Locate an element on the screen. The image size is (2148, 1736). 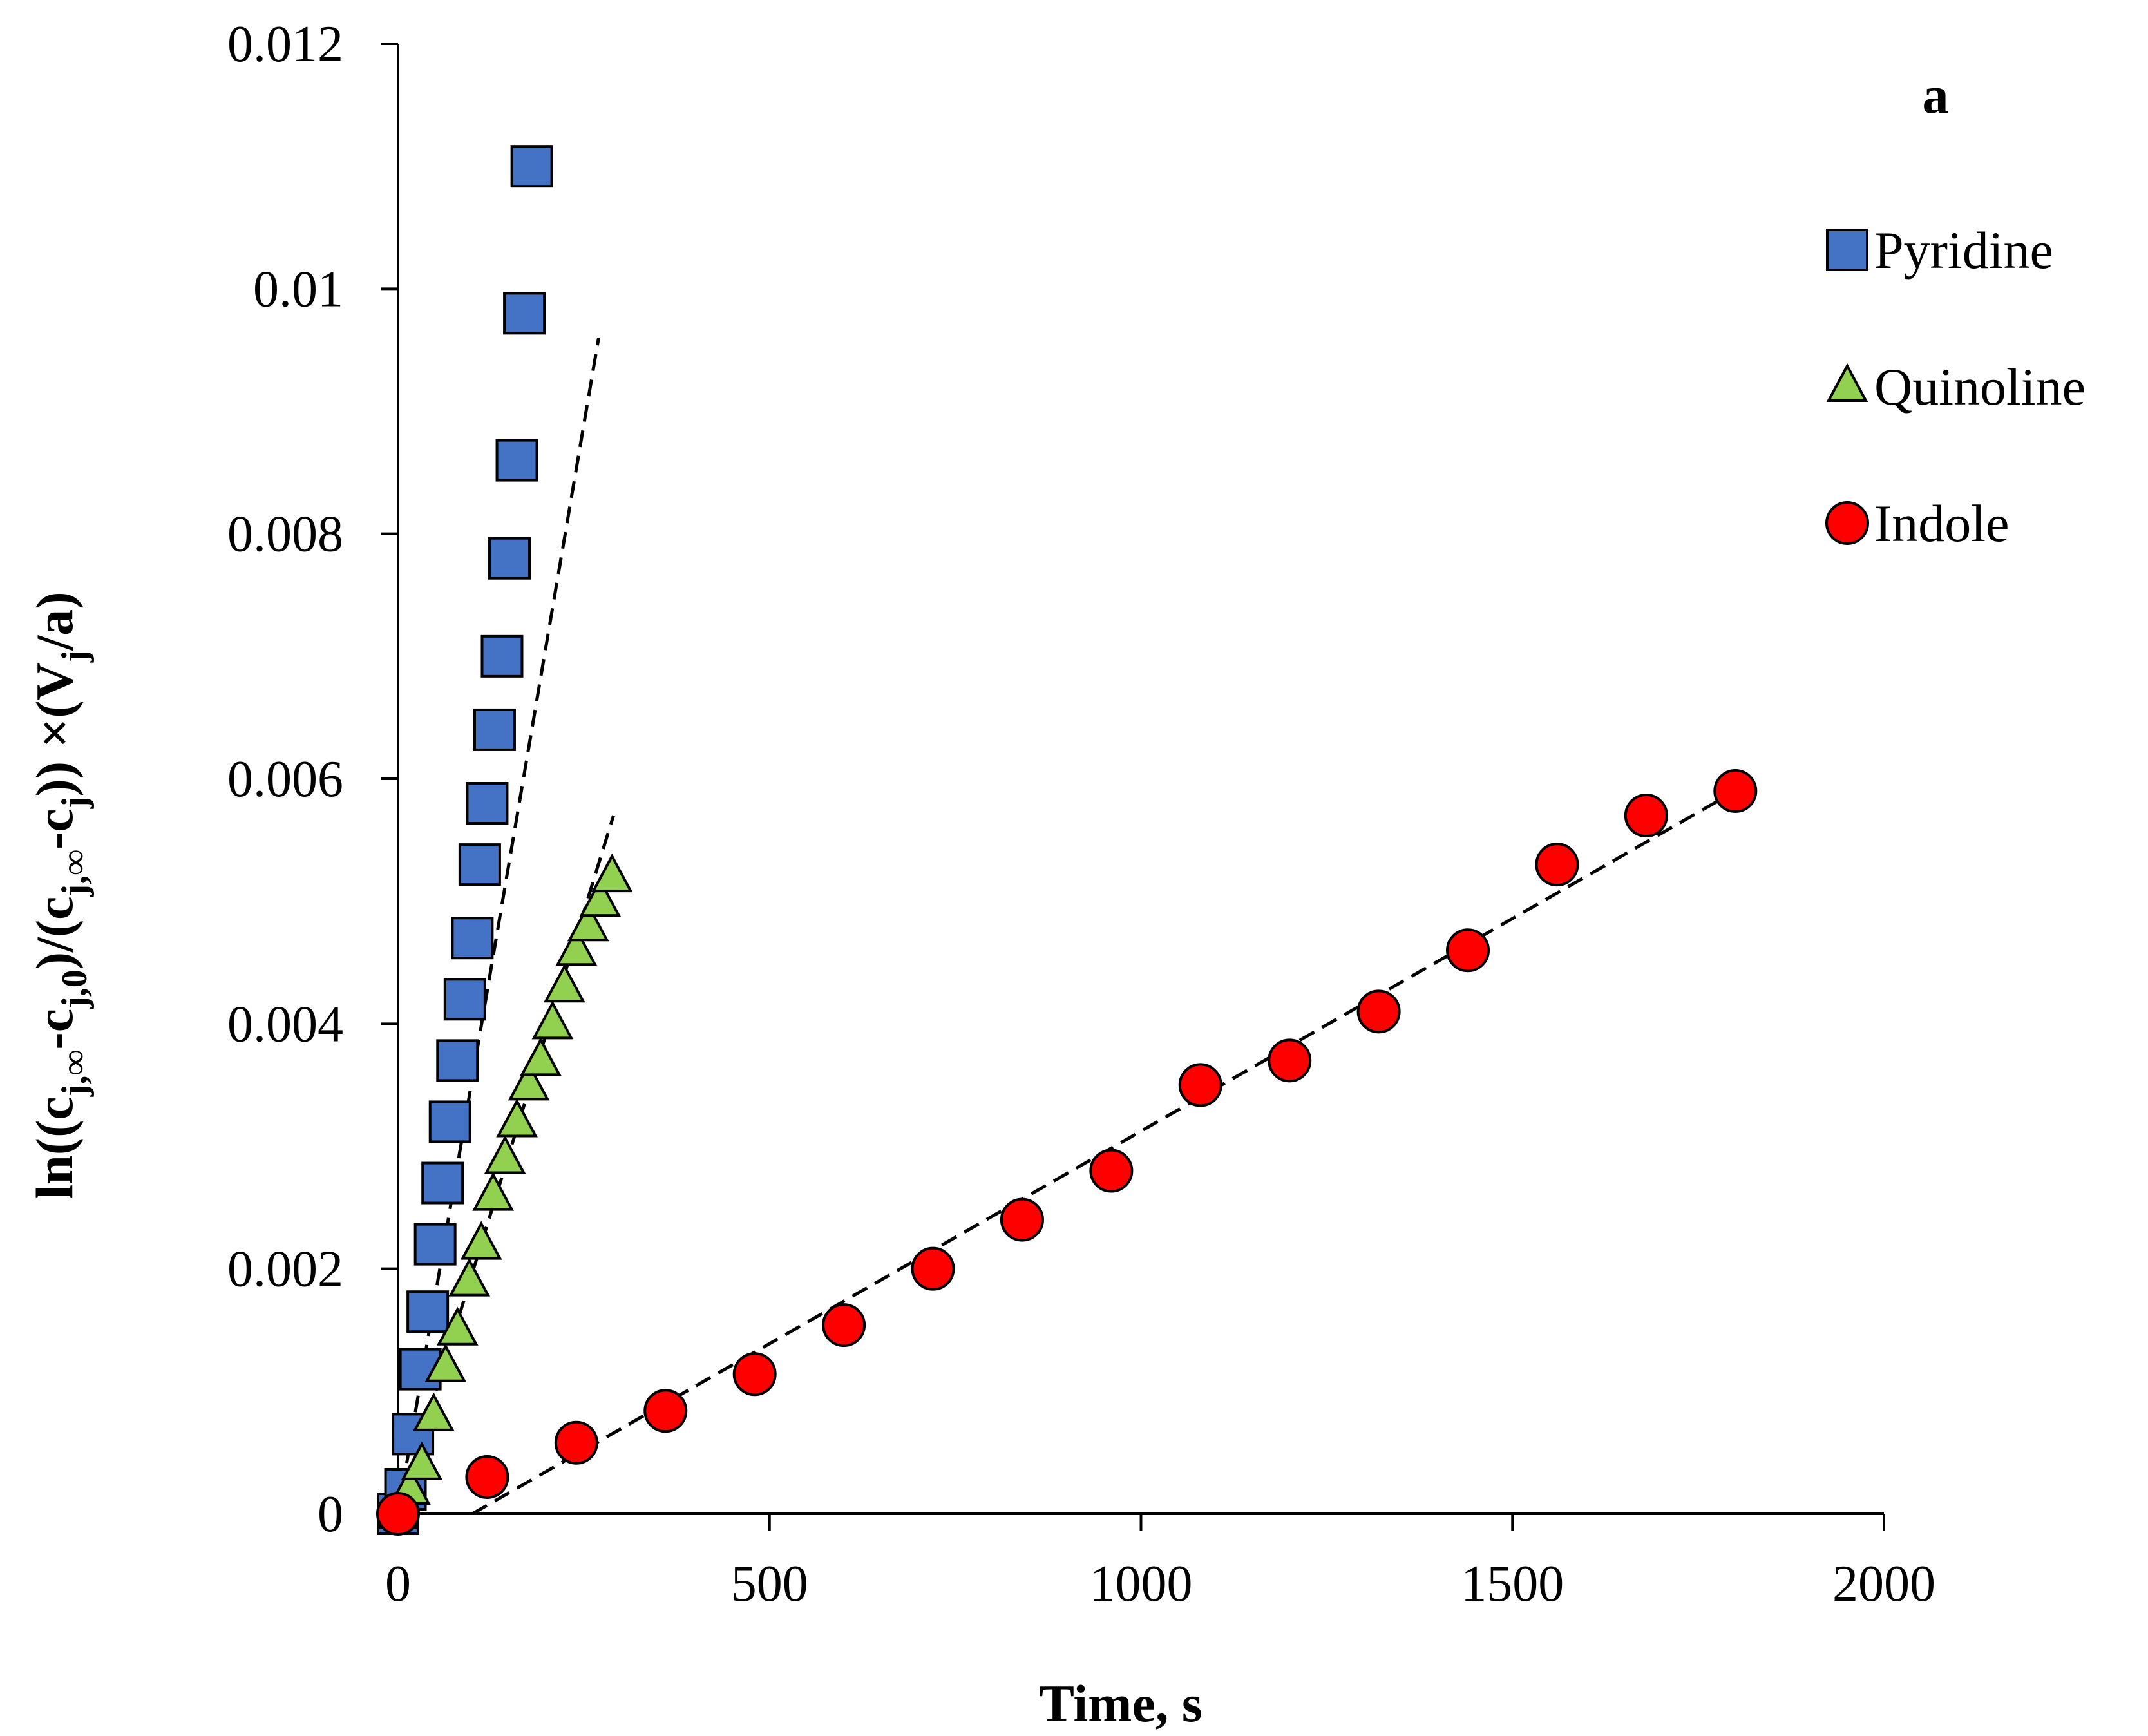
x-tick-label: 500 is located at coordinates (770, 1584).